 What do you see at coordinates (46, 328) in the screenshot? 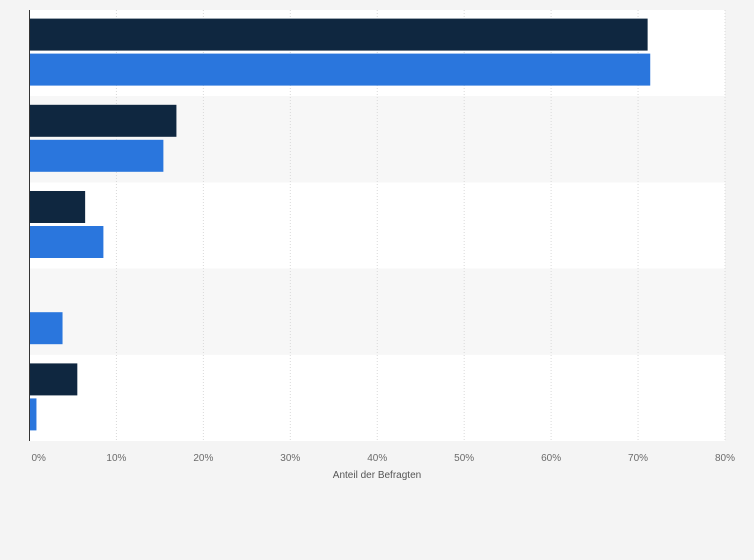
I see `bar-series2-category4` at bounding box center [46, 328].